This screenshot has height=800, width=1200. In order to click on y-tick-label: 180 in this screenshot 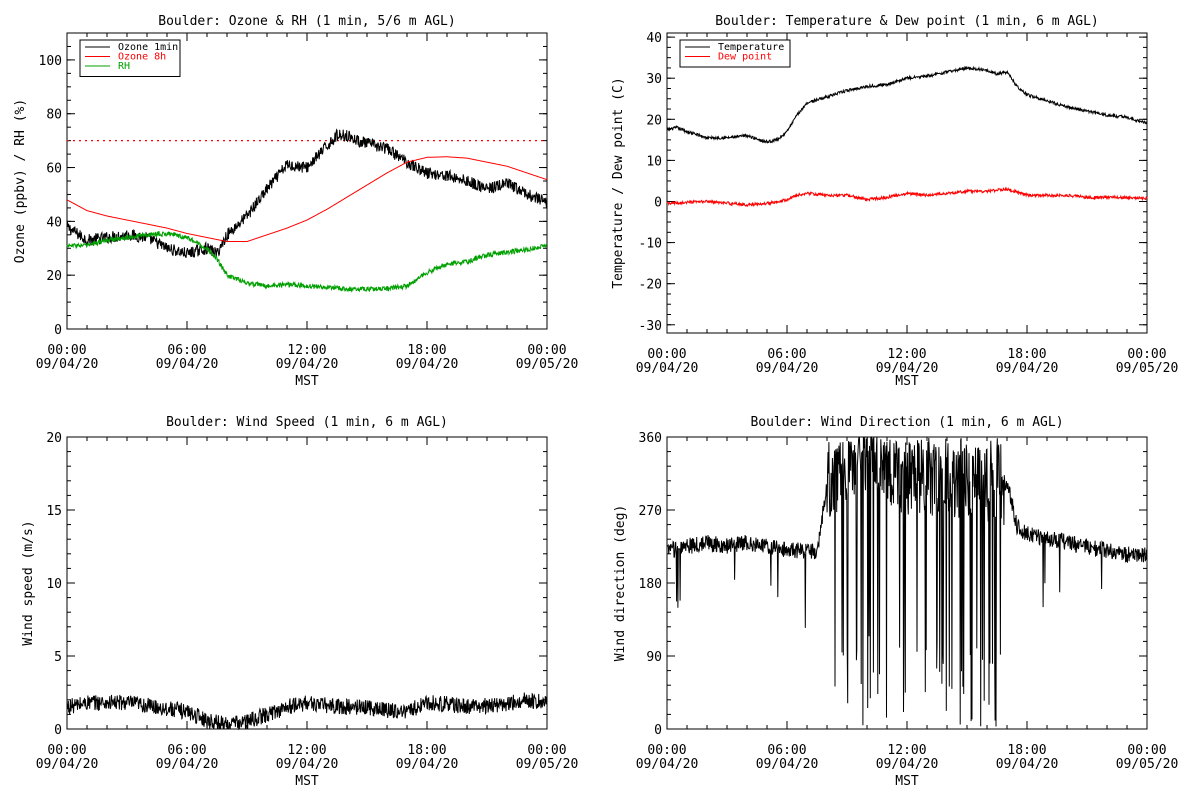, I will do `click(650, 584)`.